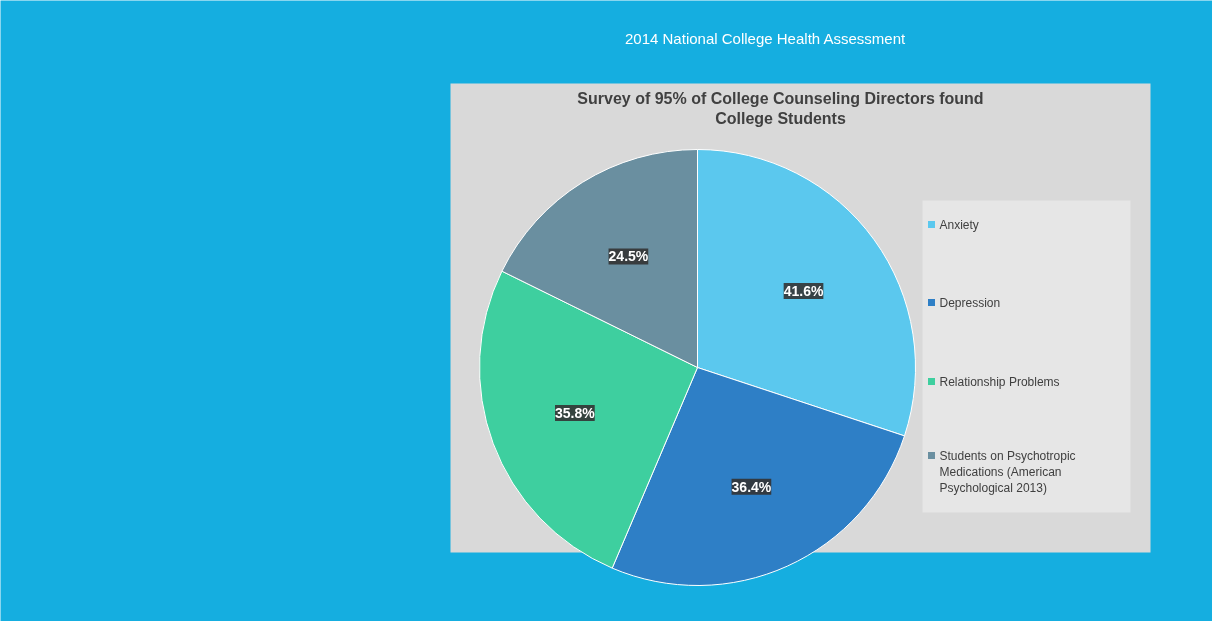 The height and width of the screenshot is (621, 1212). What do you see at coordinates (765, 38) in the screenshot?
I see `chart-subtitle: 2014 National College Health Assessment` at bounding box center [765, 38].